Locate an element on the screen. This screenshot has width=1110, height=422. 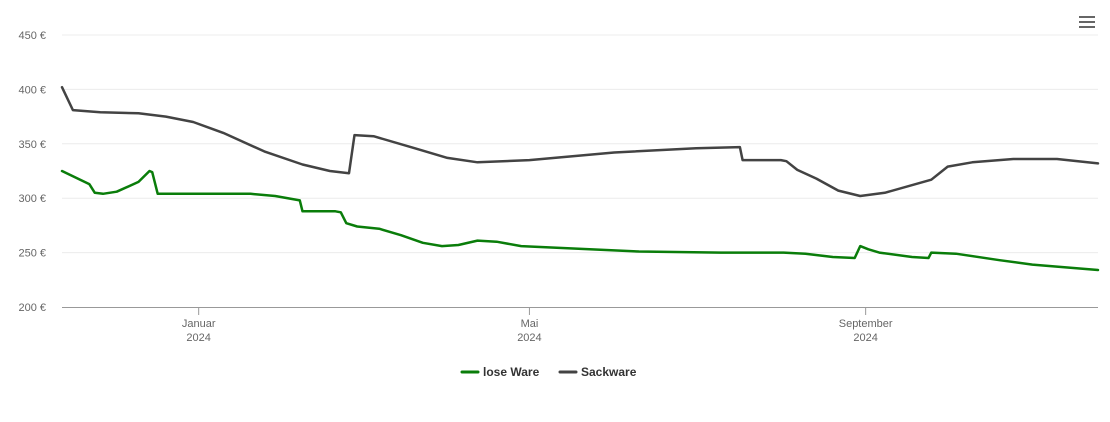
legend-item: Sackware is located at coordinates (597, 372).